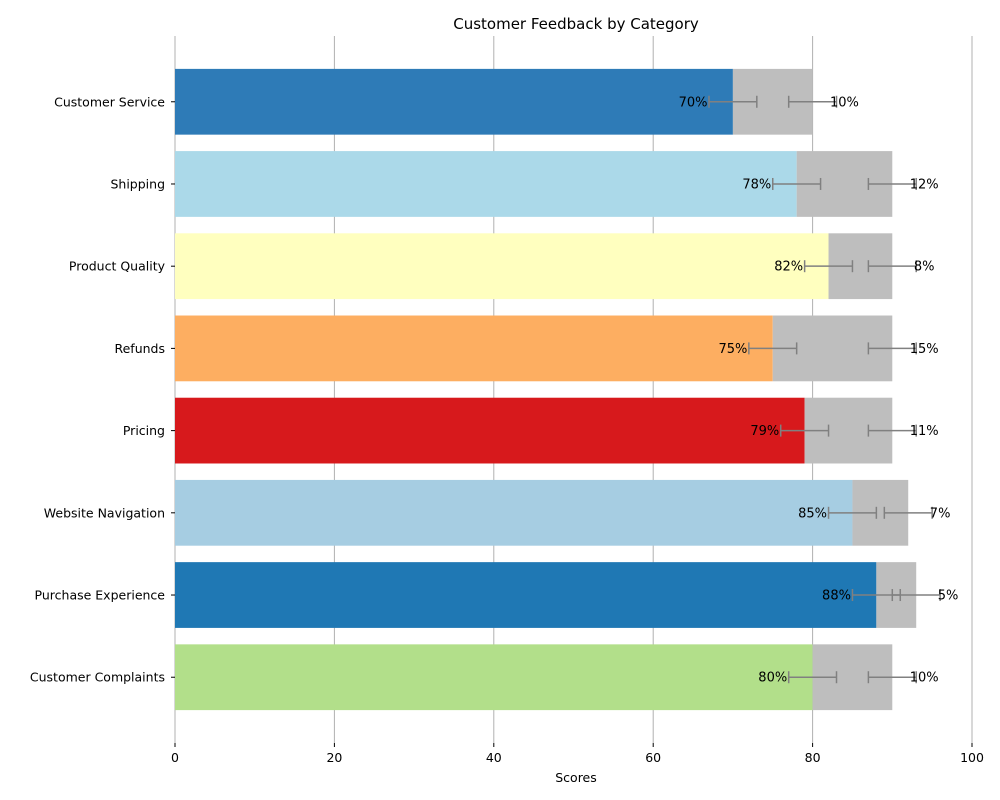 The width and height of the screenshot is (1000, 800). I want to click on bar-label-remaining: 12%, so click(924, 184).